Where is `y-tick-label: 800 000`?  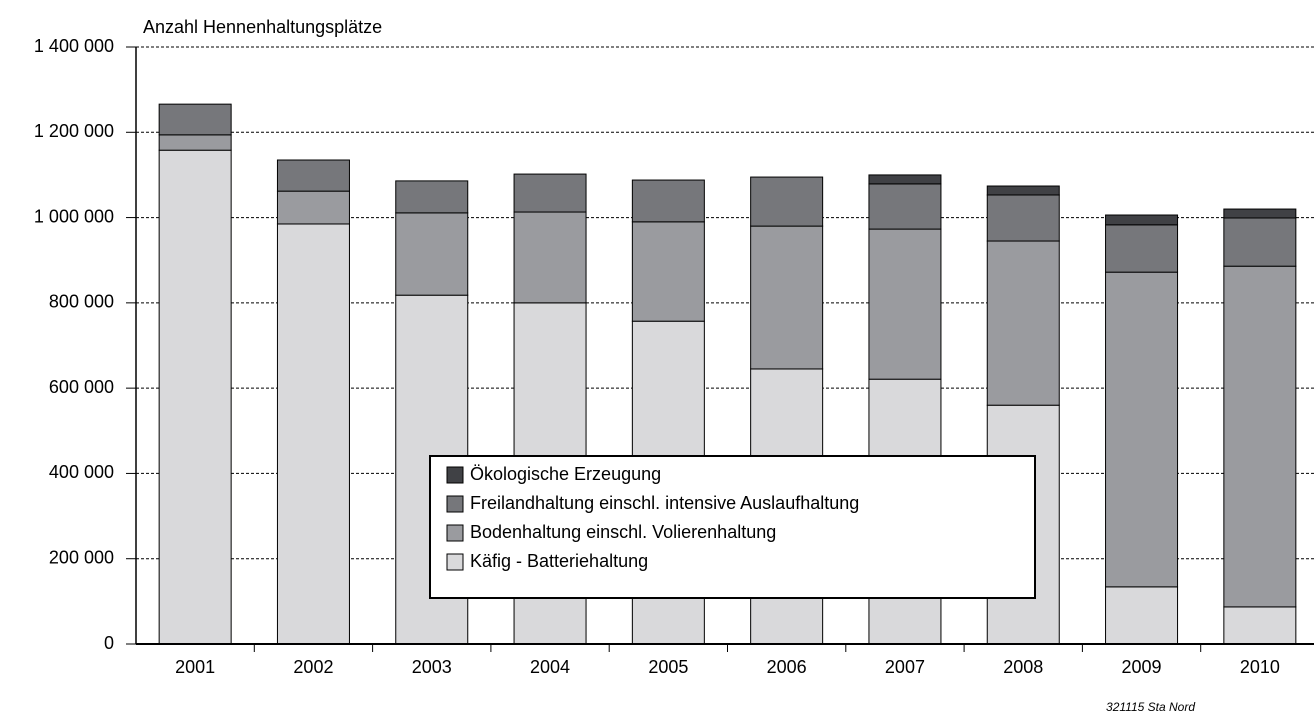 y-tick-label: 800 000 is located at coordinates (81, 302).